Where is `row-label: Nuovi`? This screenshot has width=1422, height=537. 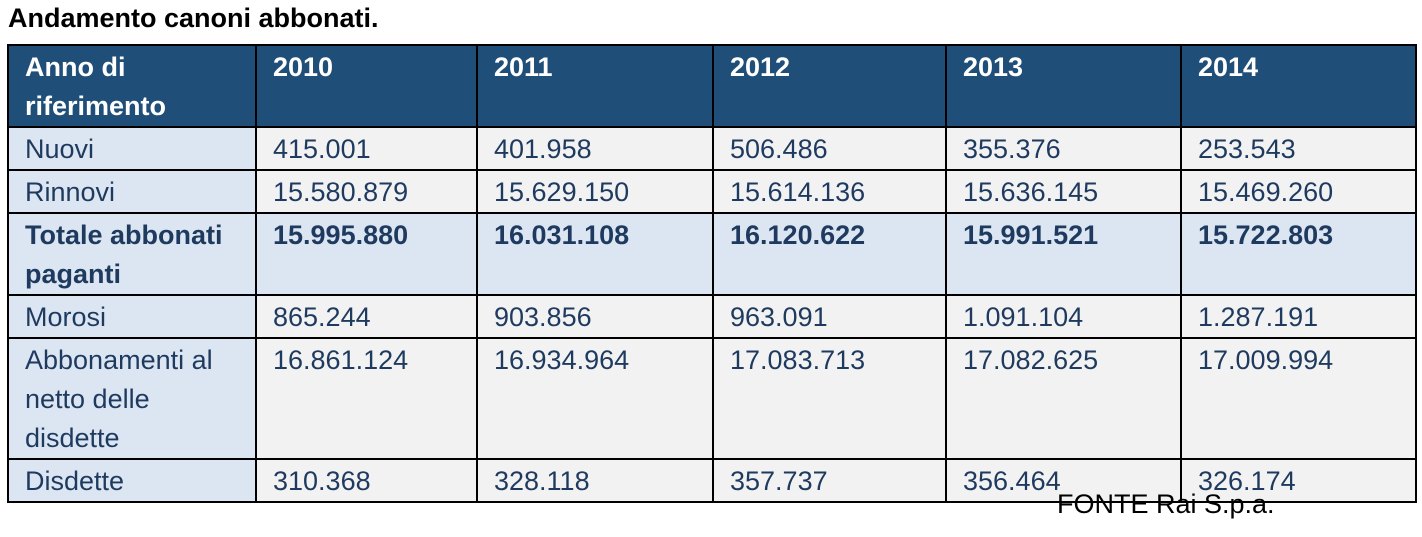 row-label: Nuovi is located at coordinates (132, 148).